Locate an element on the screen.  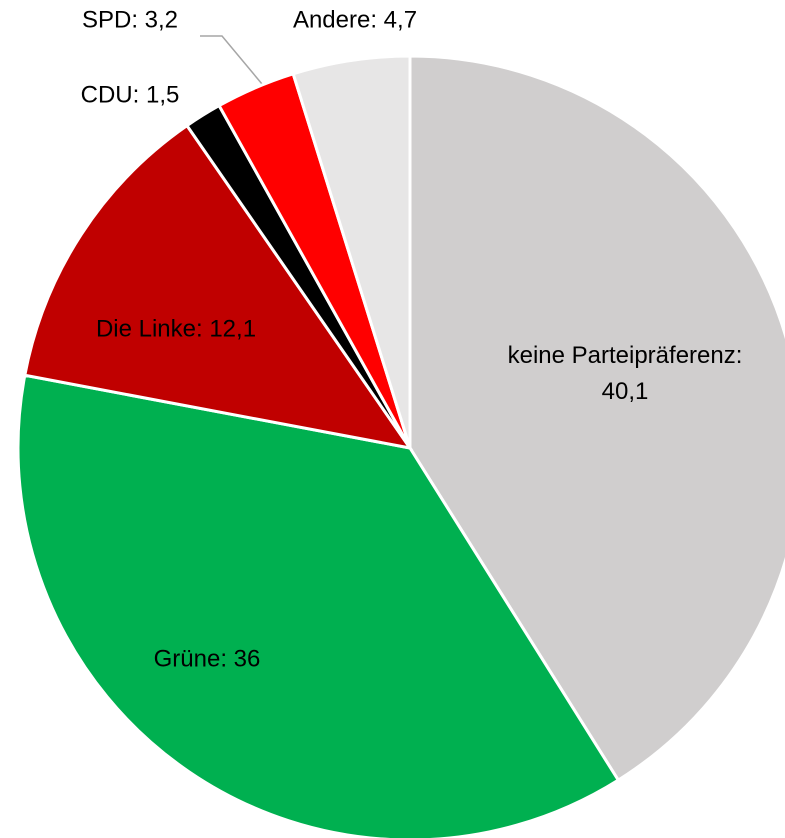
data-label: keine Parteipräferenz: 40,1 is located at coordinates (625, 373).